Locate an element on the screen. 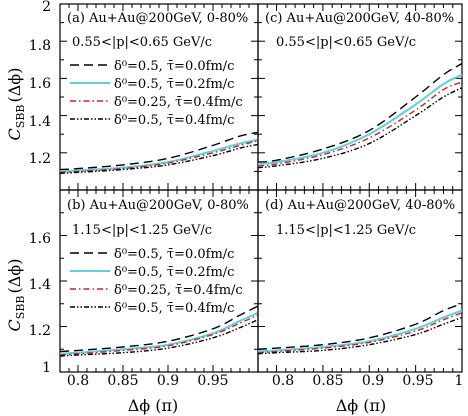 Image resolution: width=468 pixels, height=416 pixels. panel-b-label: (b) Au+Au@200GeV, 0-80% is located at coordinates (158, 205).